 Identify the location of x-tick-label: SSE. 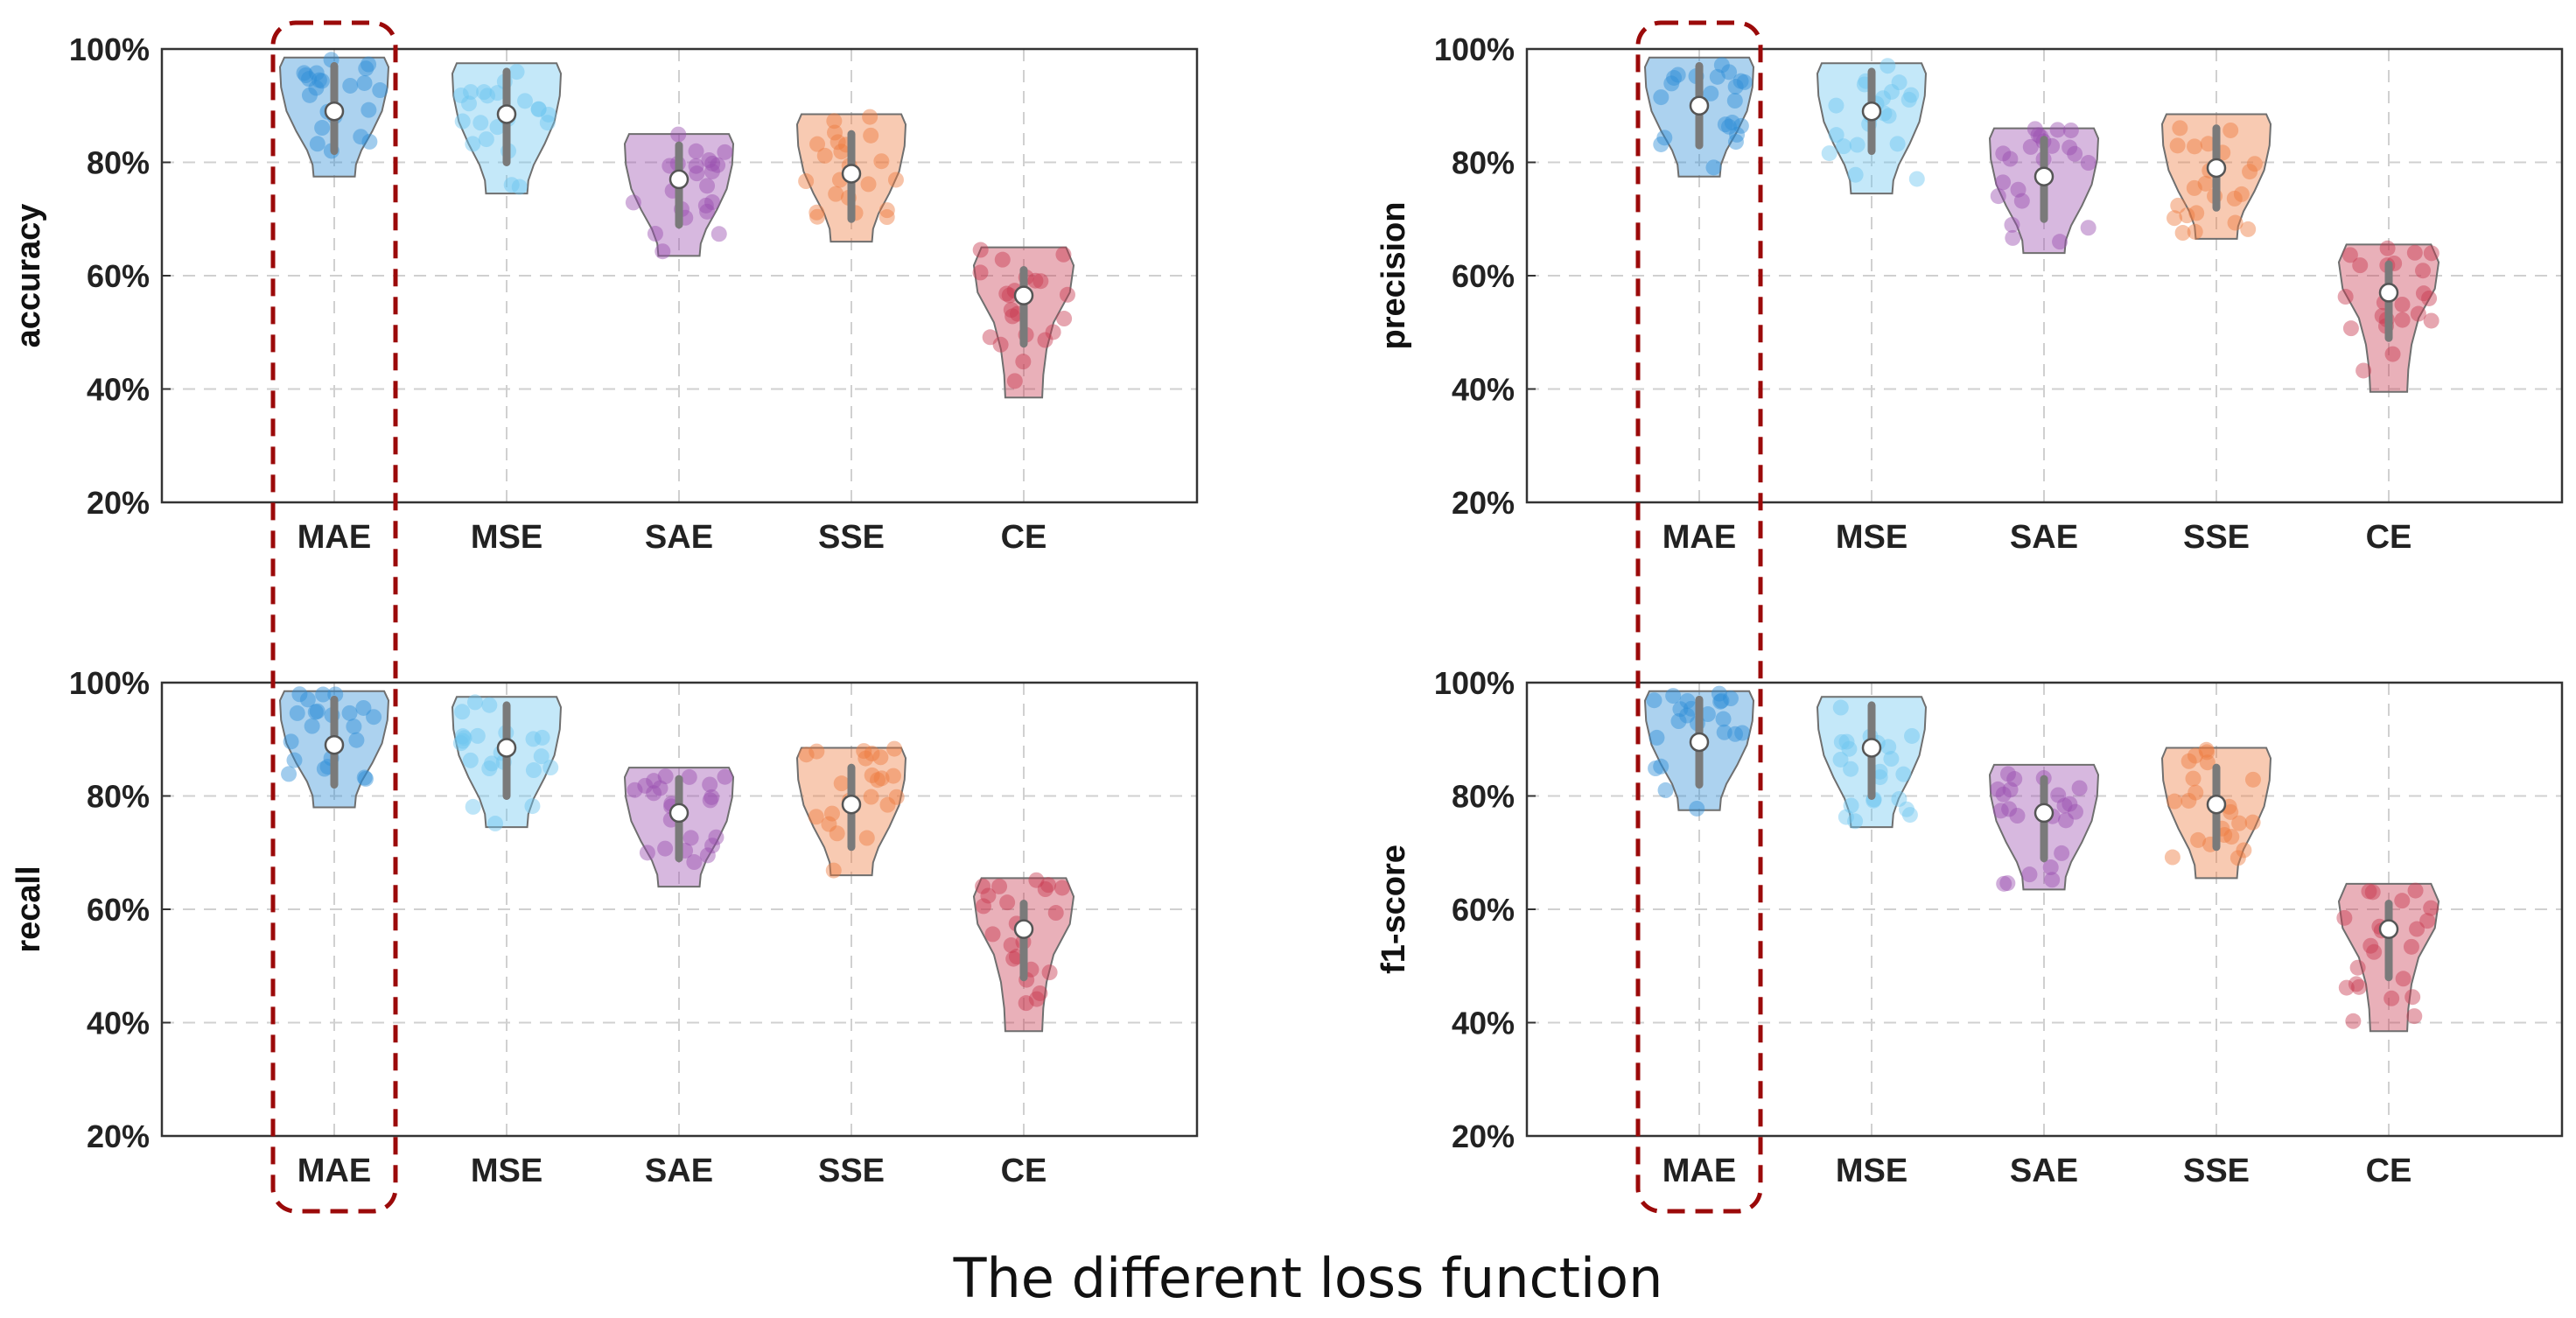
(851, 1171).